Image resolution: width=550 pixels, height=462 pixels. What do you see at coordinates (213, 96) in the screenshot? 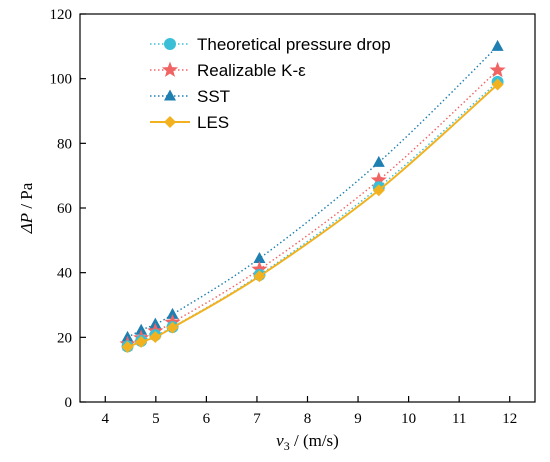
I see `legend-label-sst: SST` at bounding box center [213, 96].